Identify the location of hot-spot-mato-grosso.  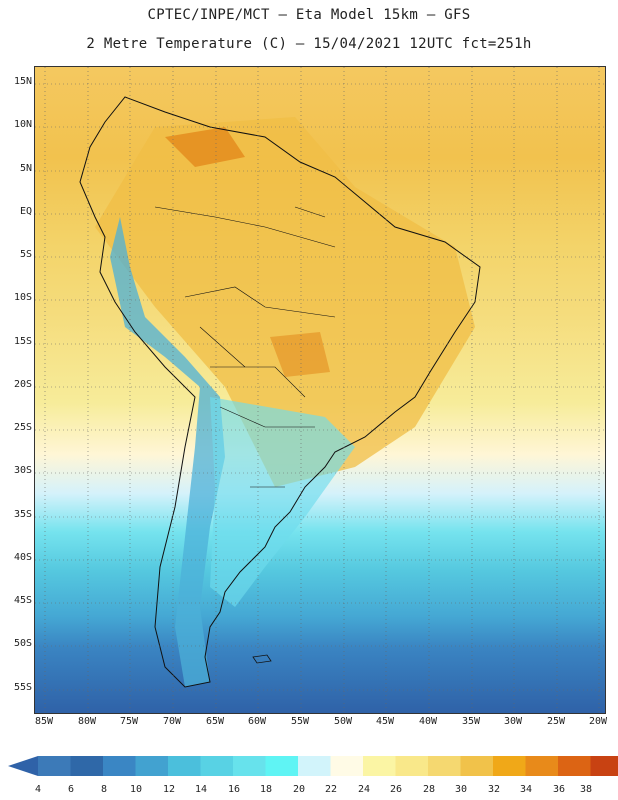
(300, 354).